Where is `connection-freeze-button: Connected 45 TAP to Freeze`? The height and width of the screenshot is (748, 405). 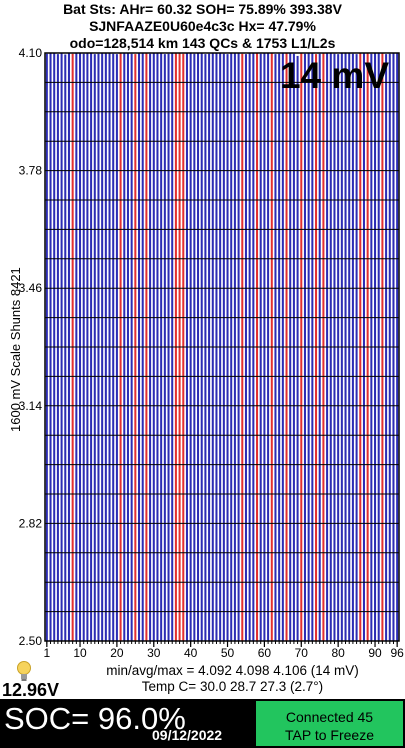
connection-freeze-button: Connected 45 TAP to Freeze is located at coordinates (329, 723).